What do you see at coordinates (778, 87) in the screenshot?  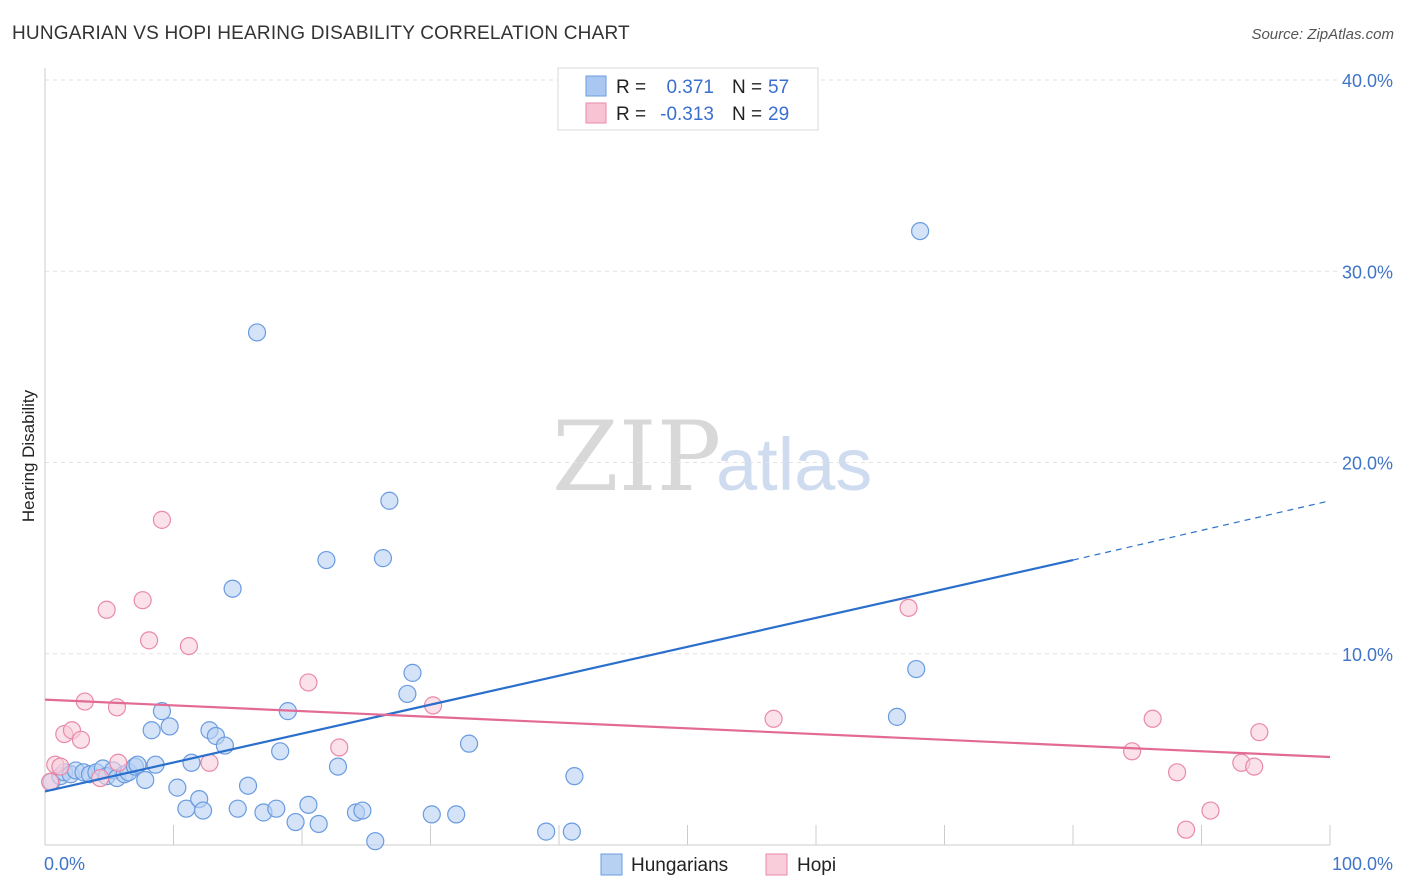 I see `legend-n-value-1: 57` at bounding box center [778, 87].